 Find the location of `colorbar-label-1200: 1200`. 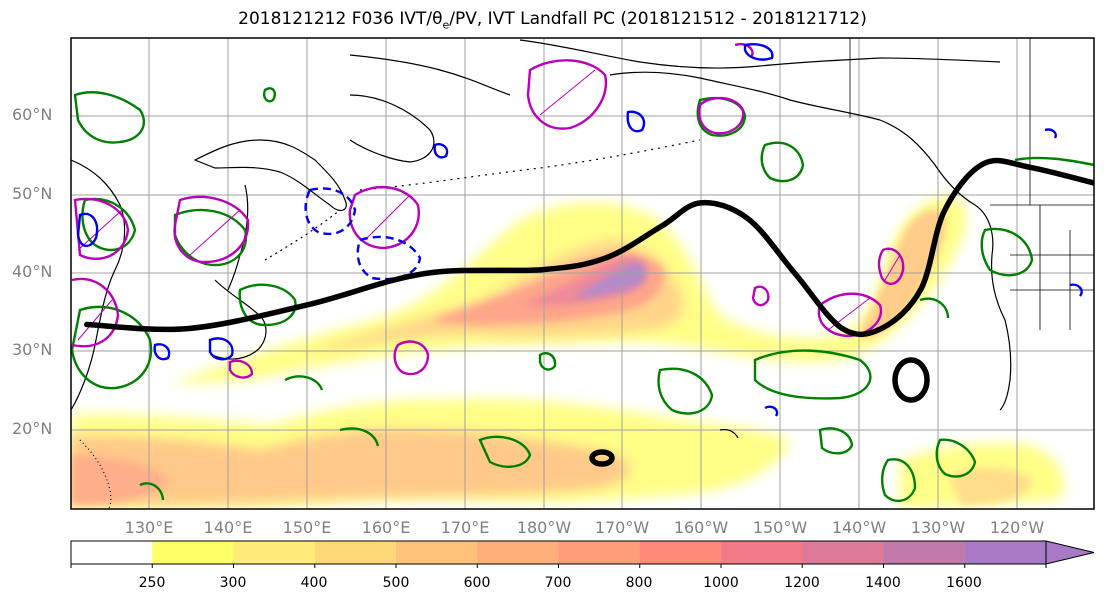

colorbar-label-1200: 1200 is located at coordinates (802, 583).